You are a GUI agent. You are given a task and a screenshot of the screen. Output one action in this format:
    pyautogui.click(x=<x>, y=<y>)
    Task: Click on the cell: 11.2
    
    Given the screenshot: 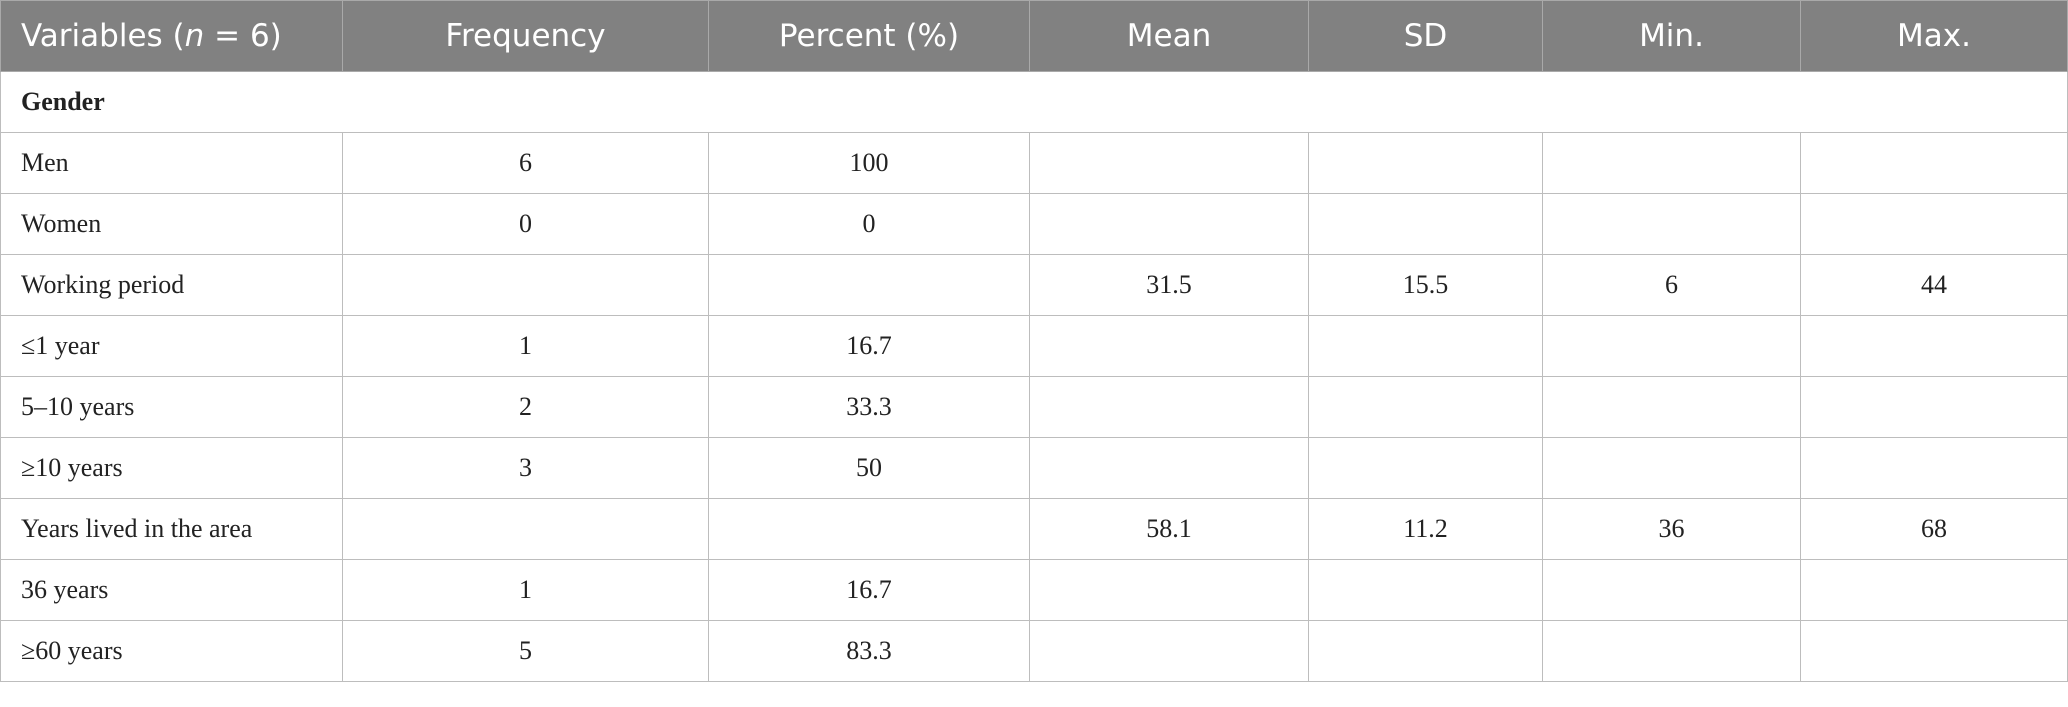 What is the action you would take?
    pyautogui.click(x=1425, y=529)
    